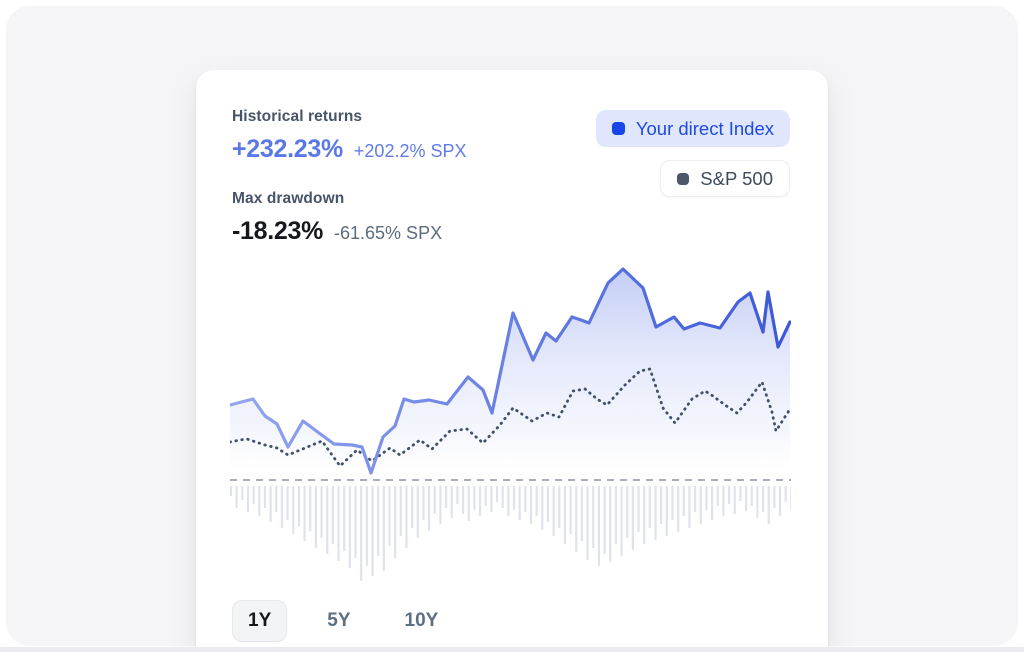 This screenshot has width=1024, height=652. What do you see at coordinates (410, 151) in the screenshot?
I see `historical-returns-benchmark: +202.2% SPX` at bounding box center [410, 151].